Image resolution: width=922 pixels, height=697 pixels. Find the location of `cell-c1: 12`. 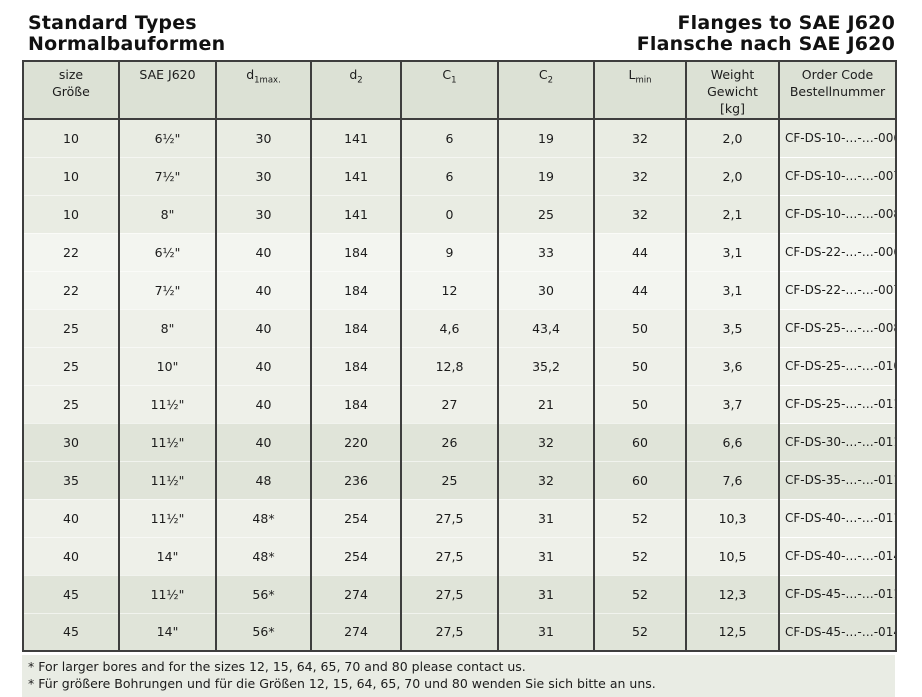

cell-c1: 12 is located at coordinates (449, 289).